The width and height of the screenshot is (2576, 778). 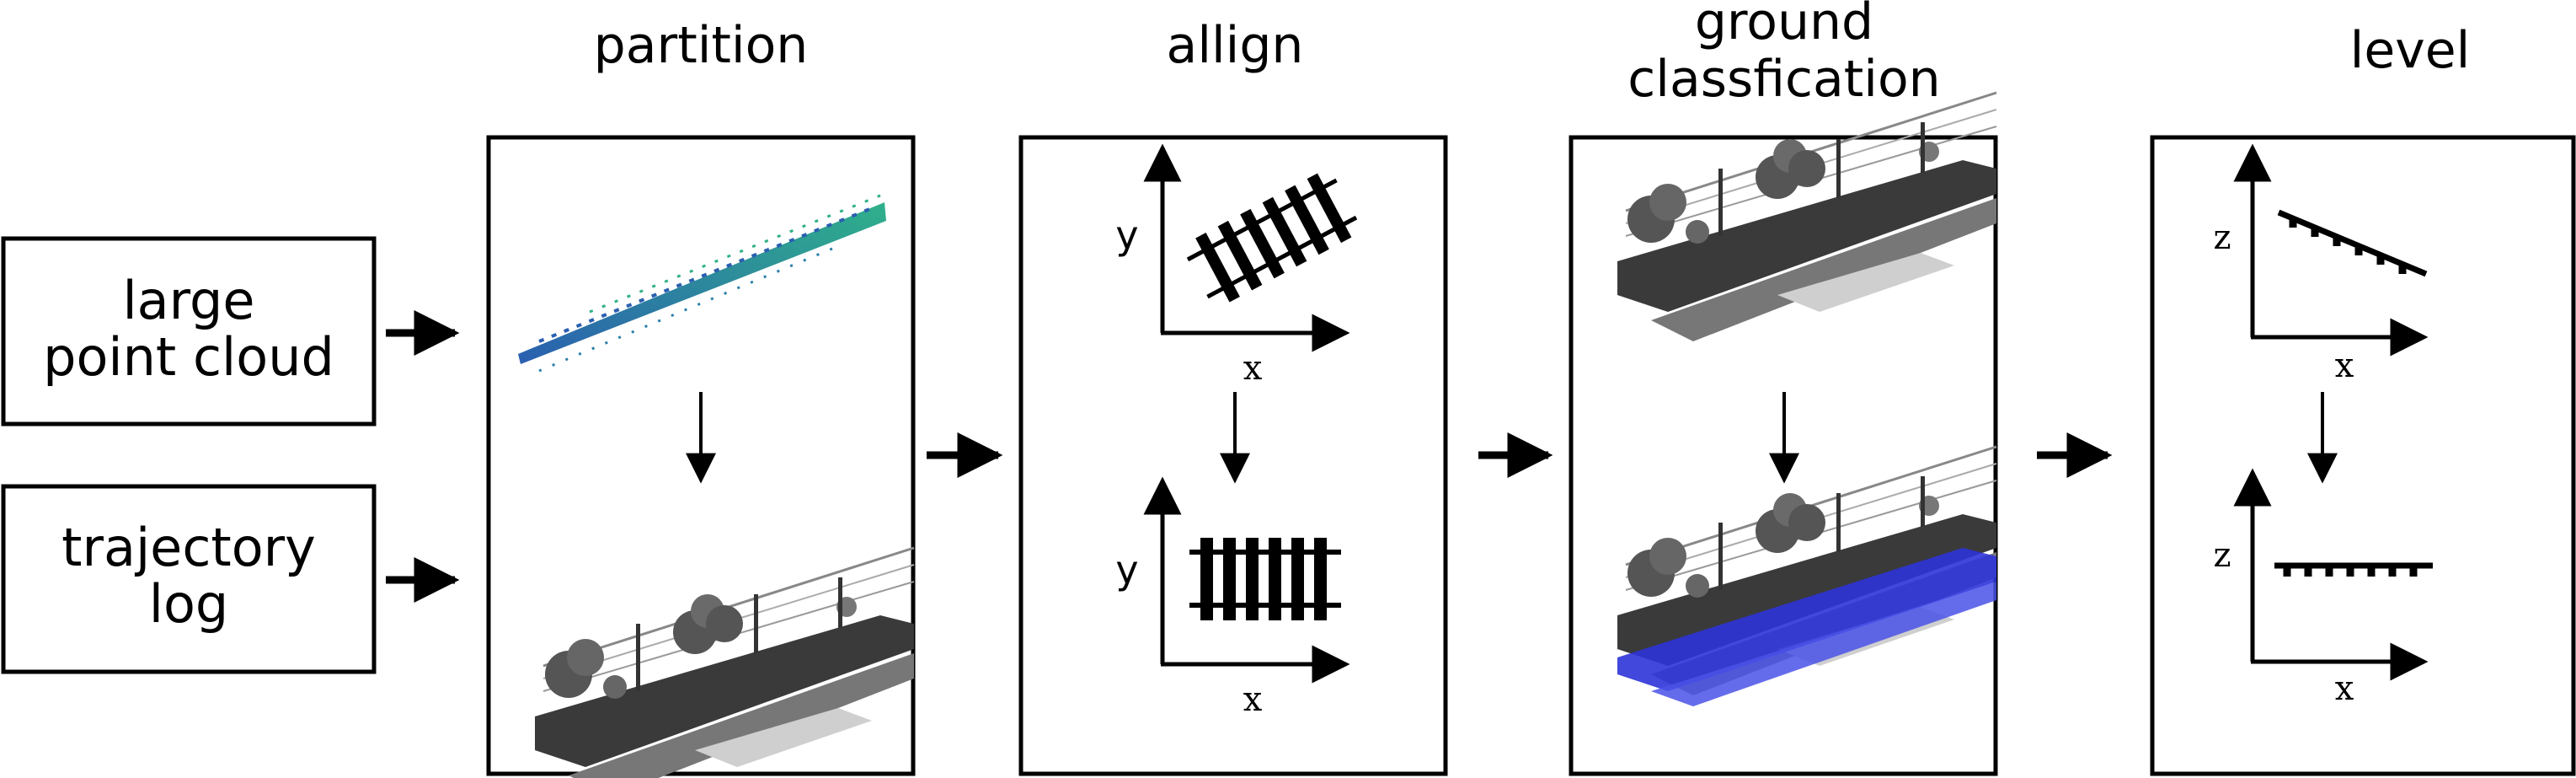 What do you see at coordinates (1265, 579) in the screenshot?
I see `aligned-track-icon` at bounding box center [1265, 579].